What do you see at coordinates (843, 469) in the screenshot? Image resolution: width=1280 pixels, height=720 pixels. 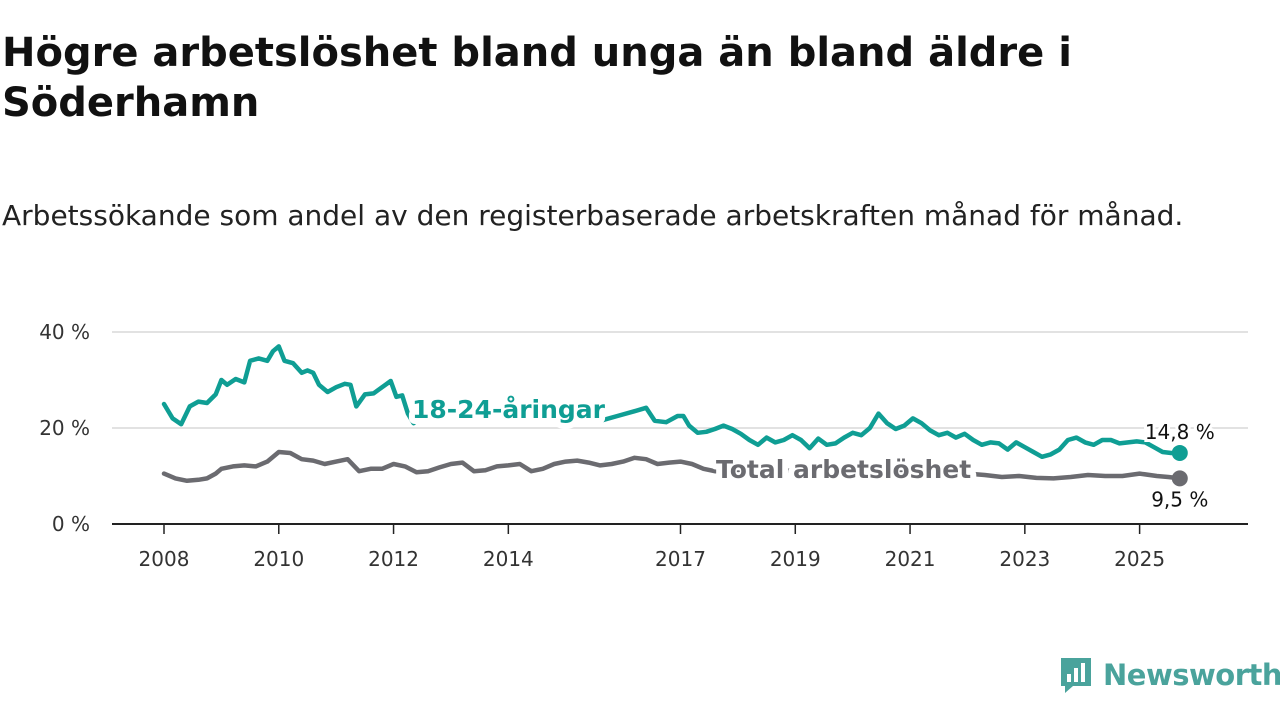 I see `series-label-total: Total arbetslöshet` at bounding box center [843, 469].